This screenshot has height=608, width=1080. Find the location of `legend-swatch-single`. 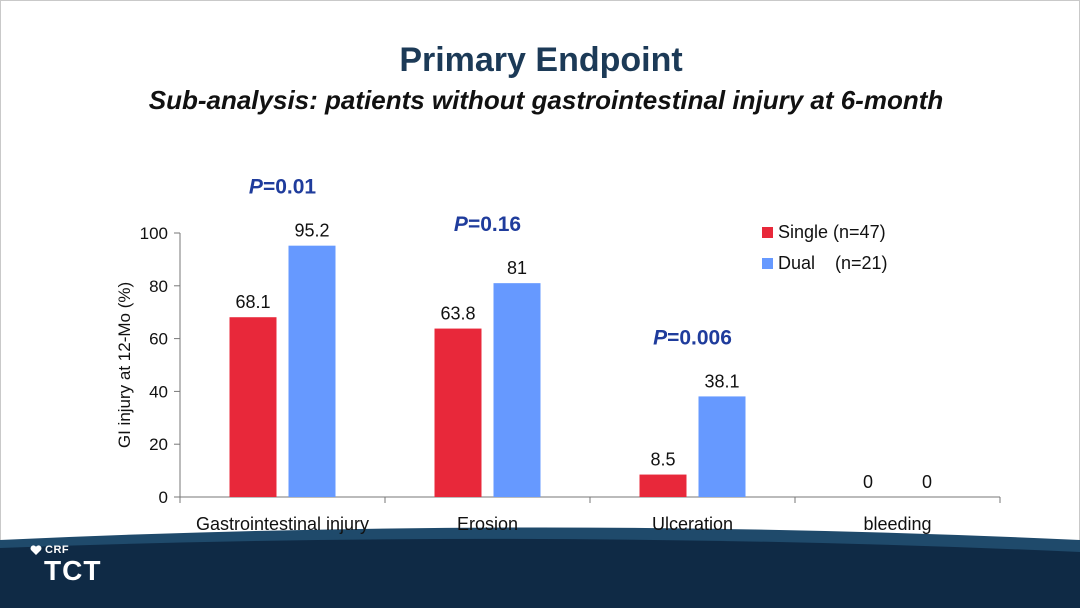

legend-swatch-single is located at coordinates (767, 232).